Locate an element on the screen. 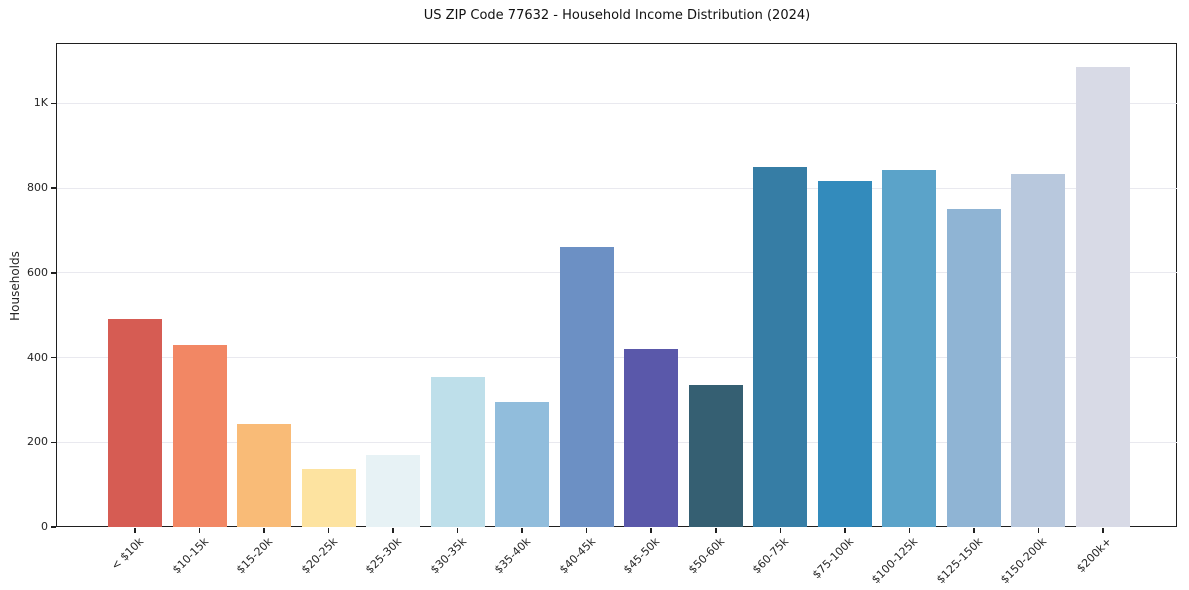 This screenshot has height=590, width=1189. x-tick-label: < $10k is located at coordinates (127, 554).